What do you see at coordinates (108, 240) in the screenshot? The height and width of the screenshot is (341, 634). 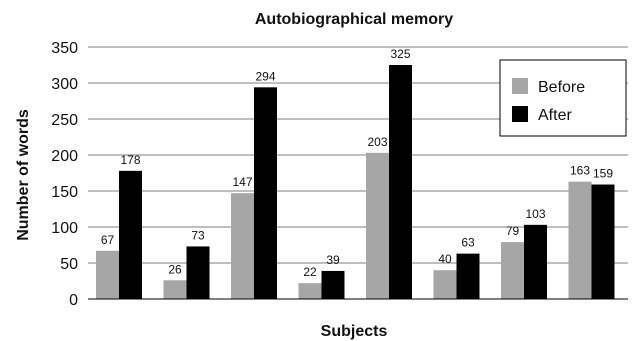 I see `data-label-before: 67` at bounding box center [108, 240].